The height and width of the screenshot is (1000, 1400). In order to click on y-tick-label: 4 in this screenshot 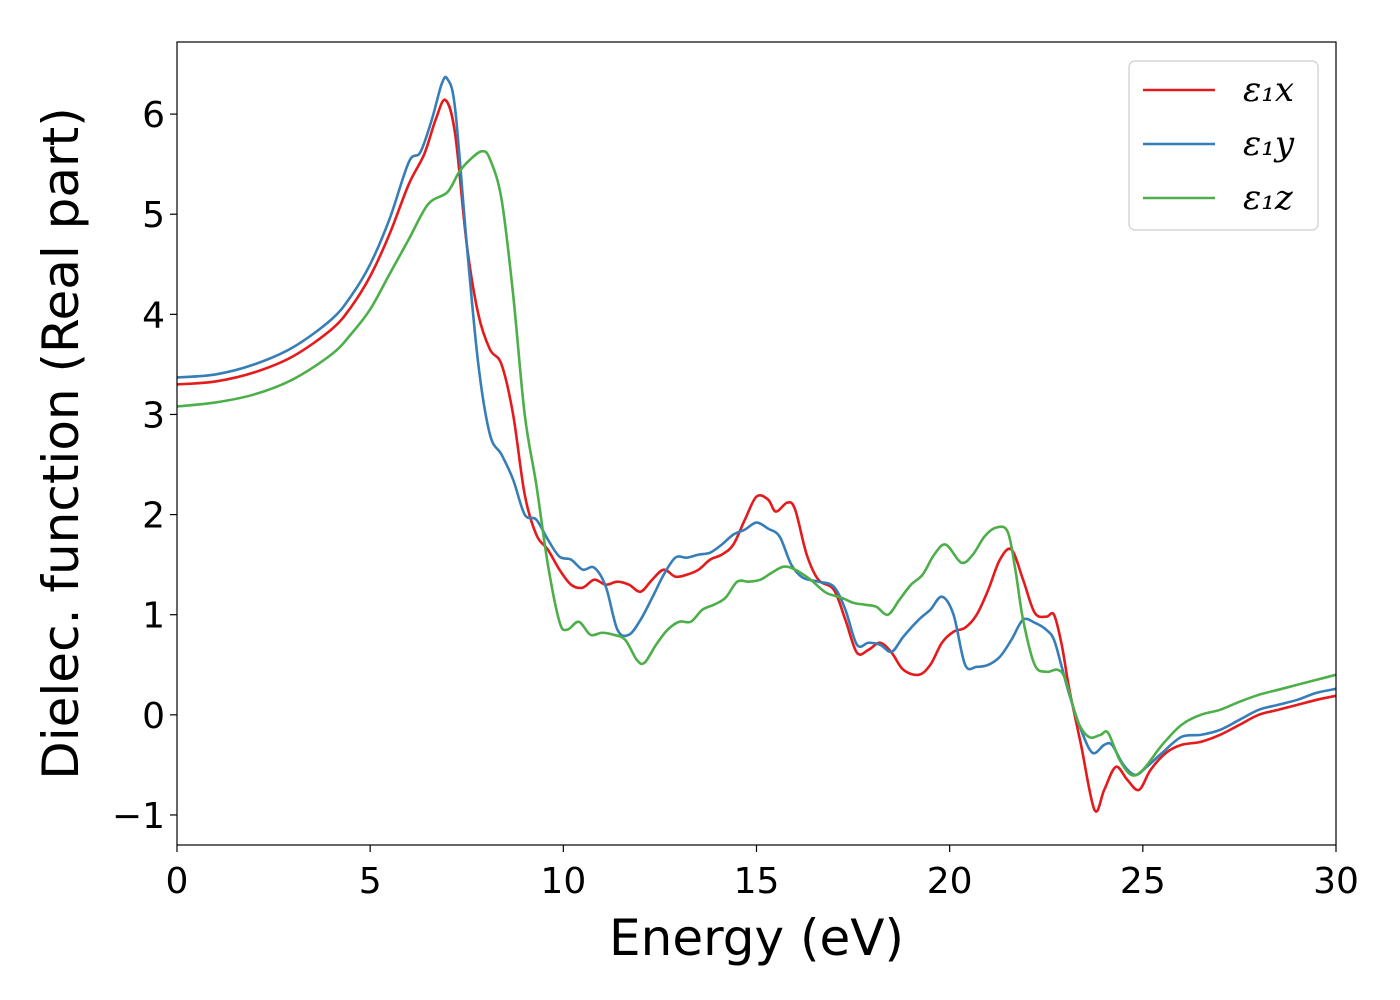, I will do `click(153, 315)`.